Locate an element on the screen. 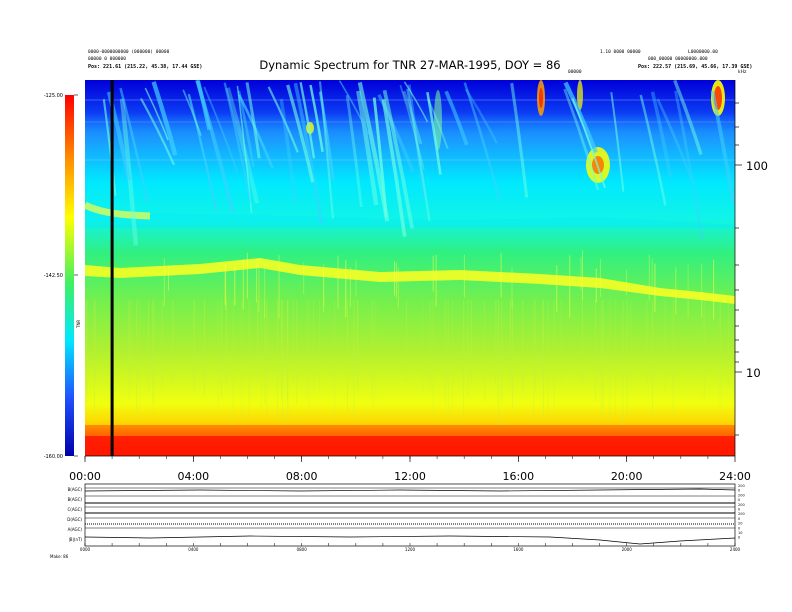  x-tick-label: 16:00 is located at coordinates (518, 476).